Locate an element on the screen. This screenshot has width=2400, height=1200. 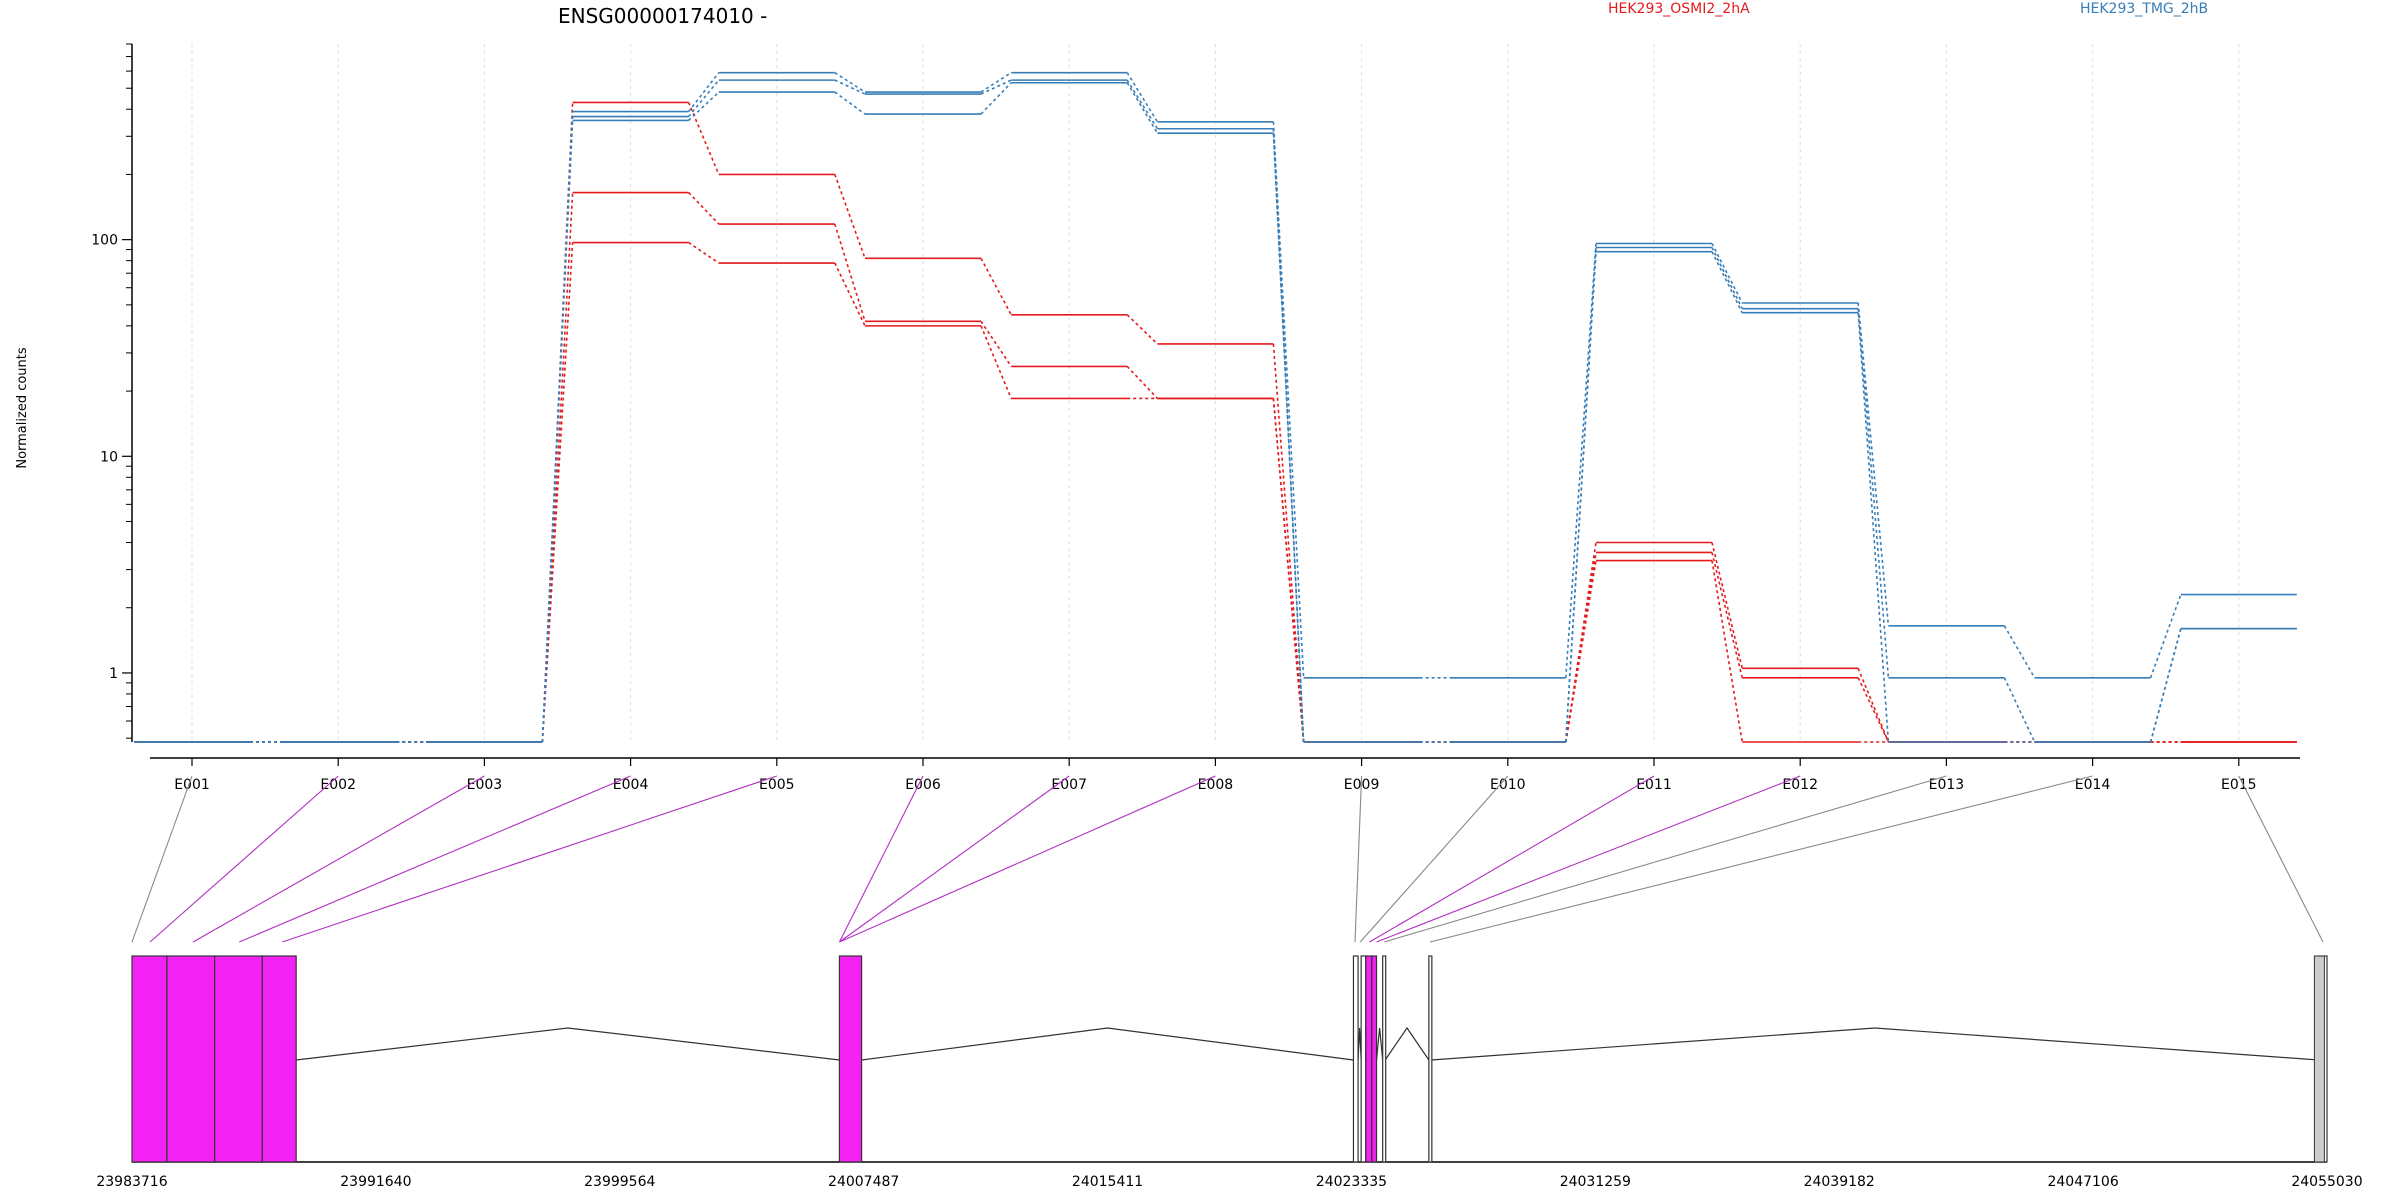
x-tick-label-e005: E005 is located at coordinates (777, 785).